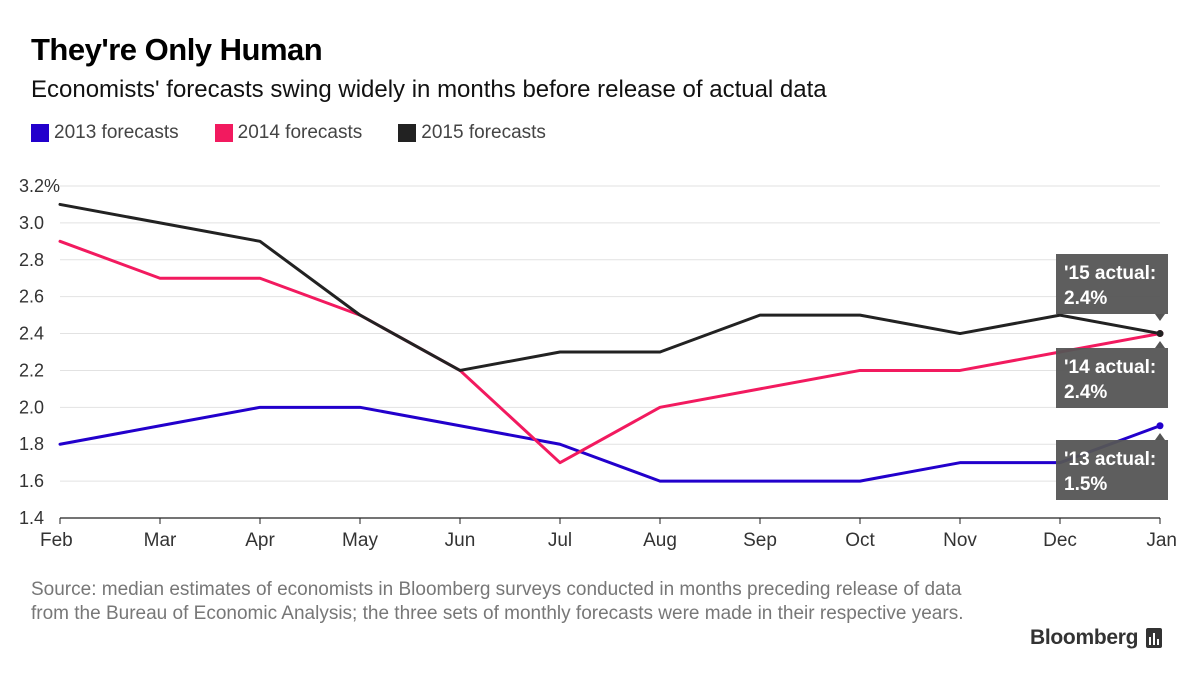  Describe the element at coordinates (300, 132) in the screenshot. I see `legend-label-2014: 2014 forecasts` at that location.